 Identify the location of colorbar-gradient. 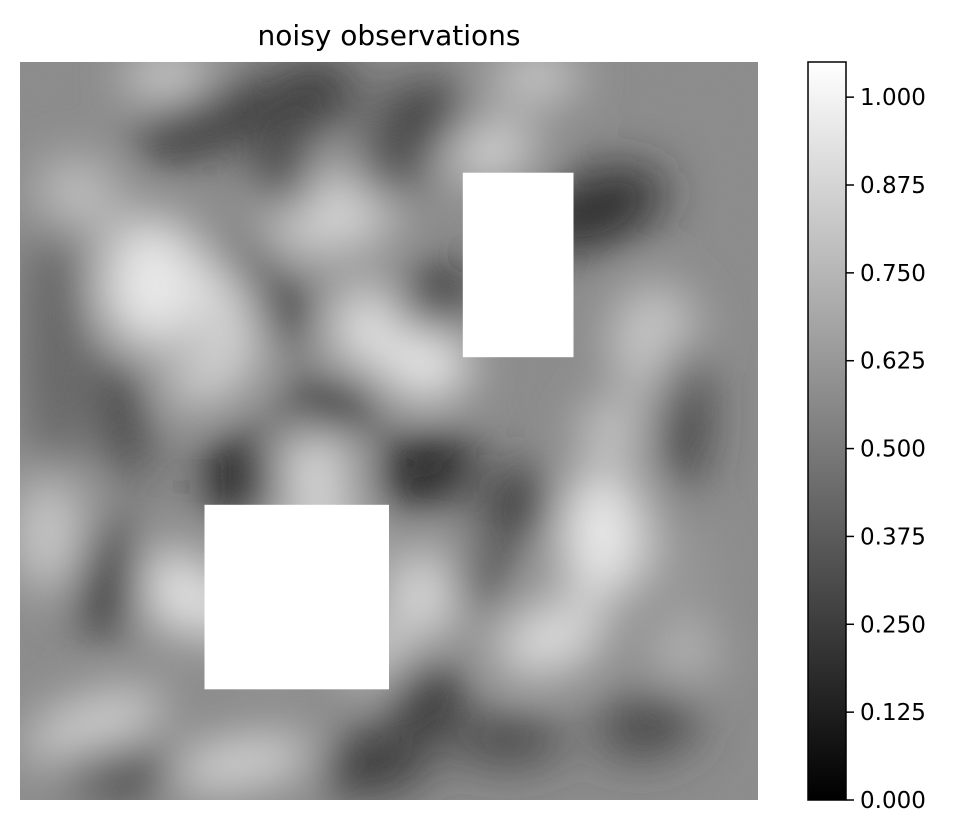
(827, 431).